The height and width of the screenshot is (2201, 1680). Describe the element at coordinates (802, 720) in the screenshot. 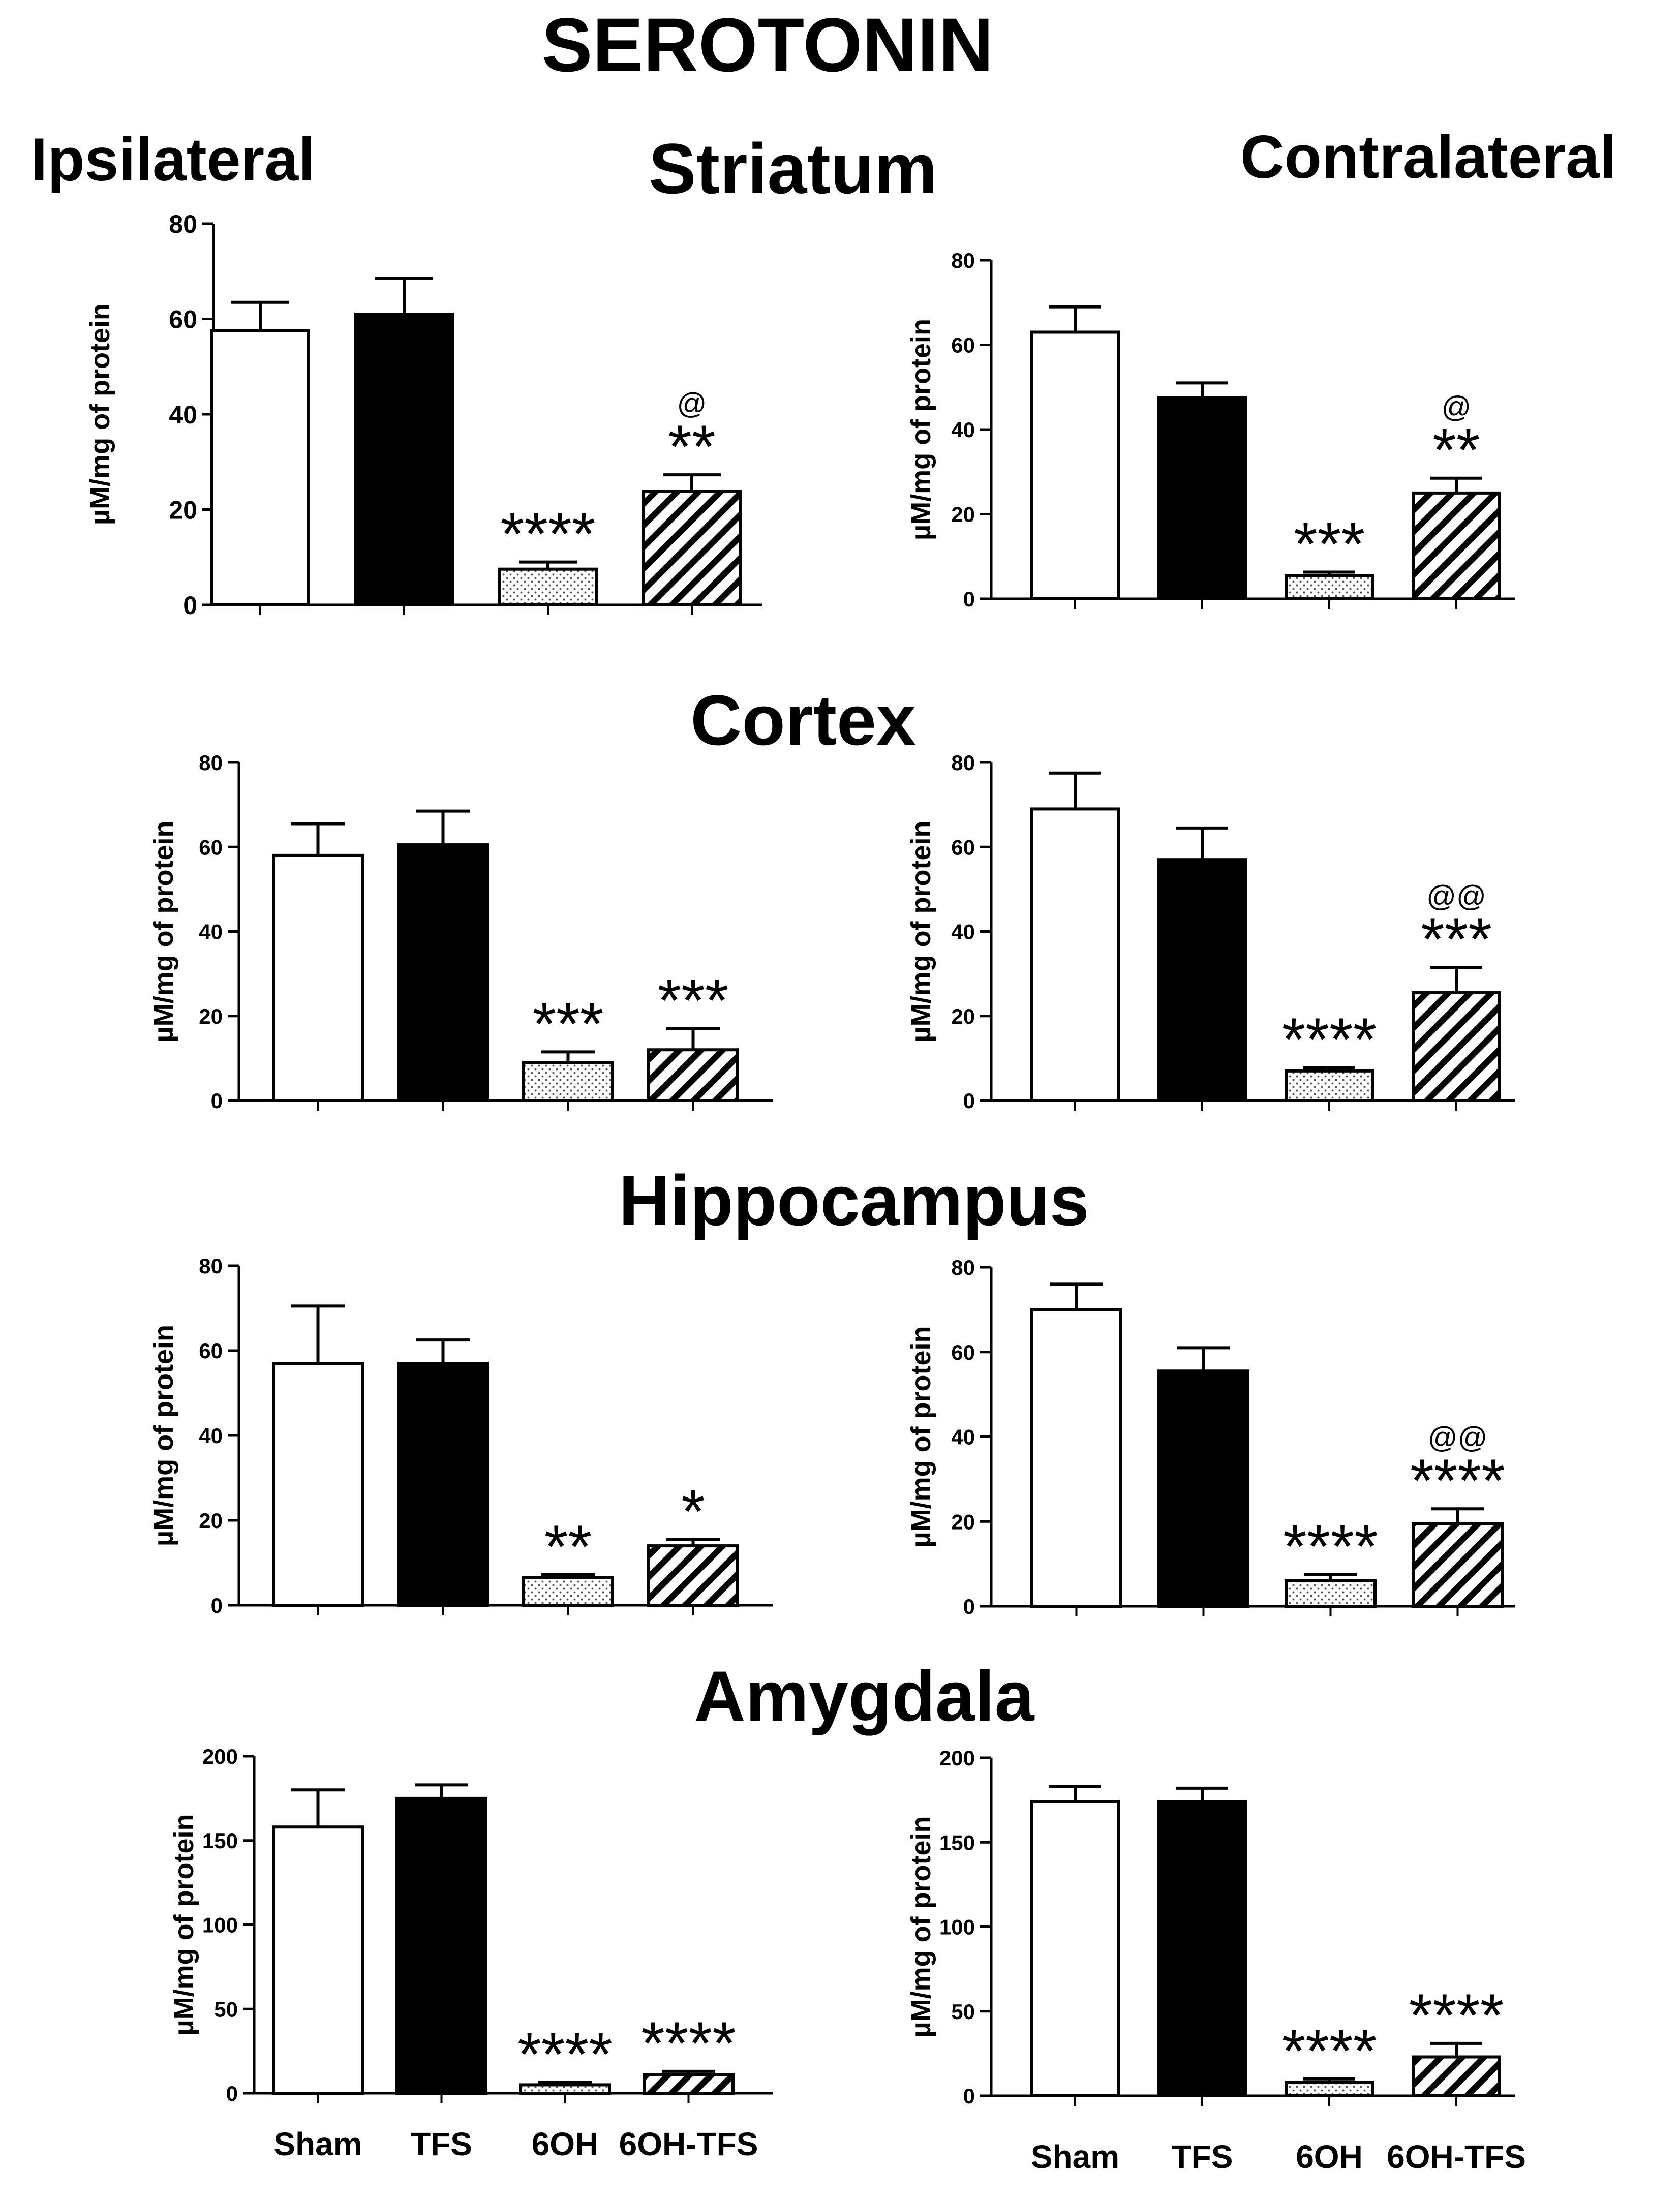

I see `region-title-cortex: Cortex` at that location.